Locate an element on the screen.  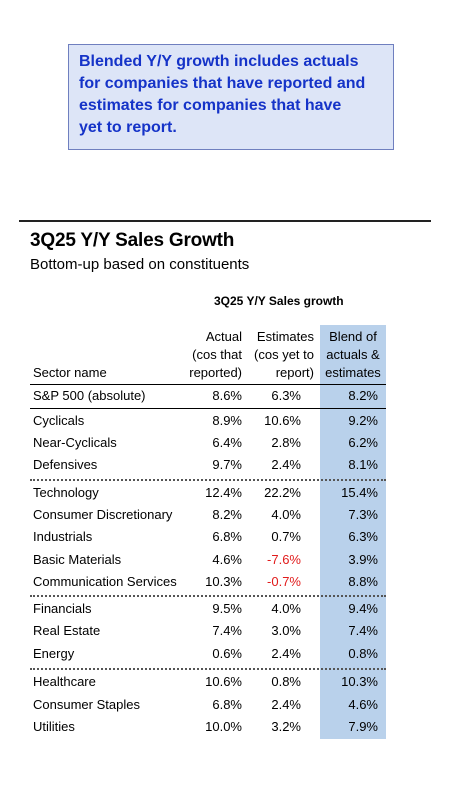
table-row: Cyclicals 8.9% 10.6% 9.2% is located at coordinates (228, 421).